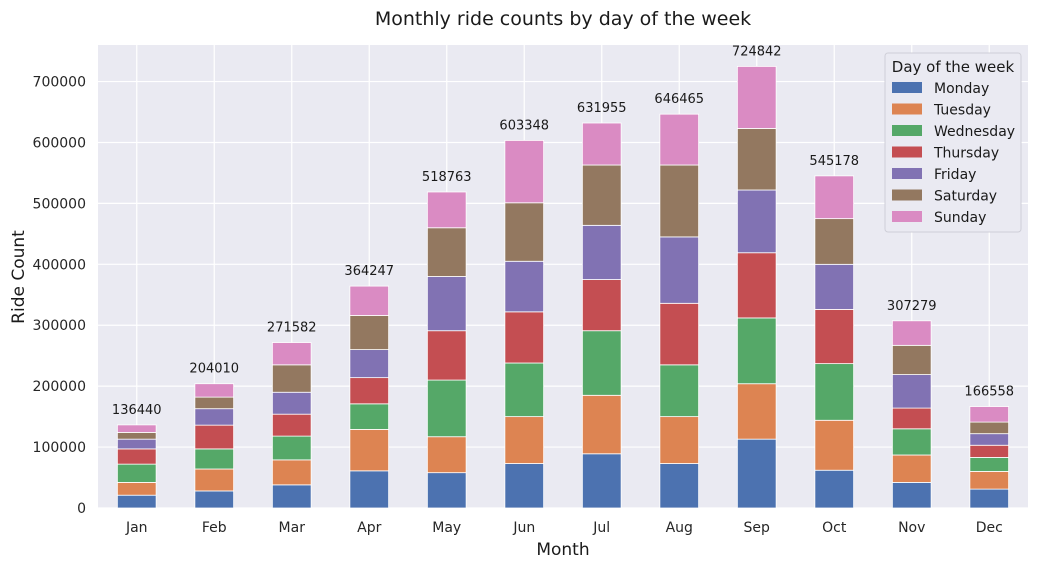  Describe the element at coordinates (59, 143) in the screenshot. I see `y-tick-label: 600000` at that location.